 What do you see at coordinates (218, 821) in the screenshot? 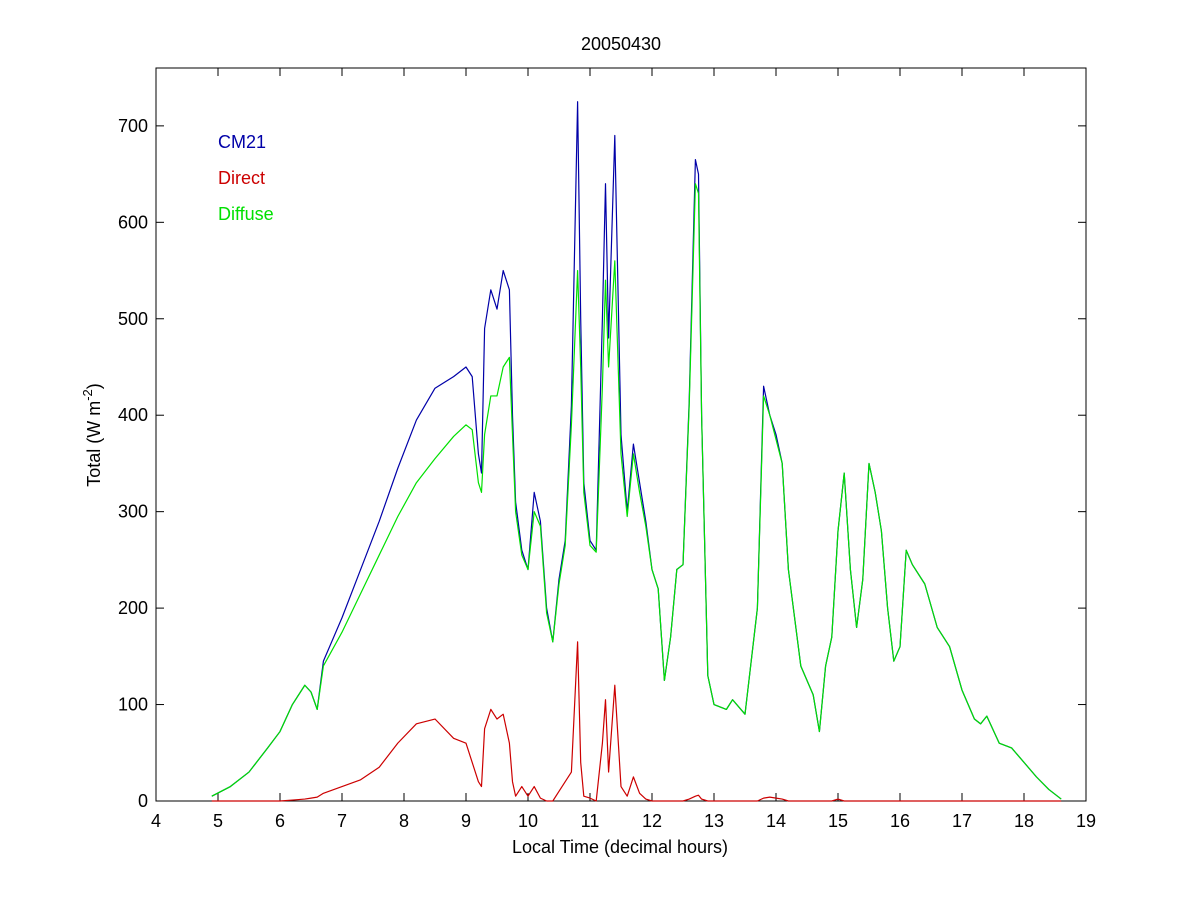
I see `x-tick-label: 5` at bounding box center [218, 821].